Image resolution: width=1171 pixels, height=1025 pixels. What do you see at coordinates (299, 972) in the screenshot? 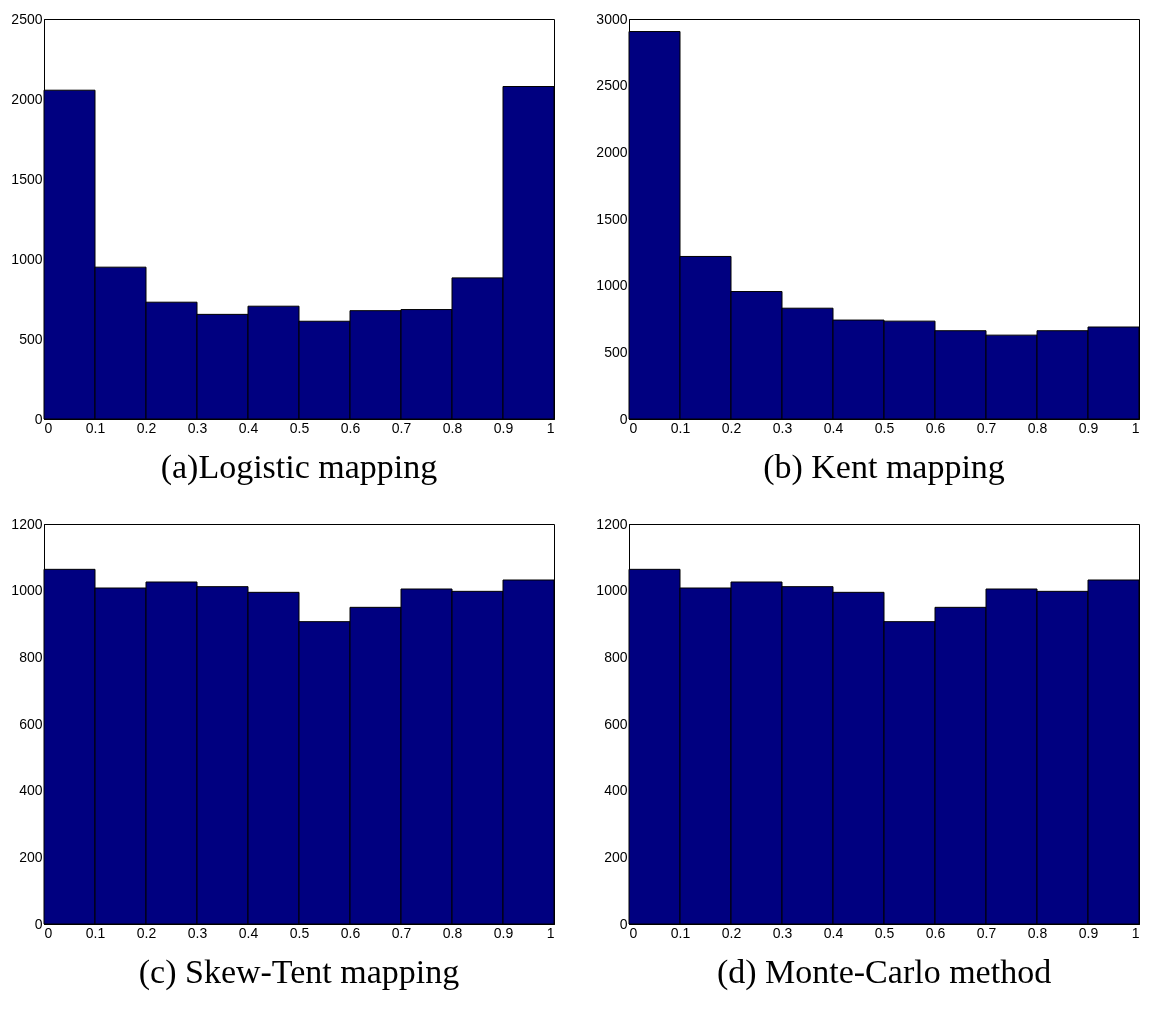
I see `text: (c) Skew-Tent mapping` at bounding box center [299, 972].